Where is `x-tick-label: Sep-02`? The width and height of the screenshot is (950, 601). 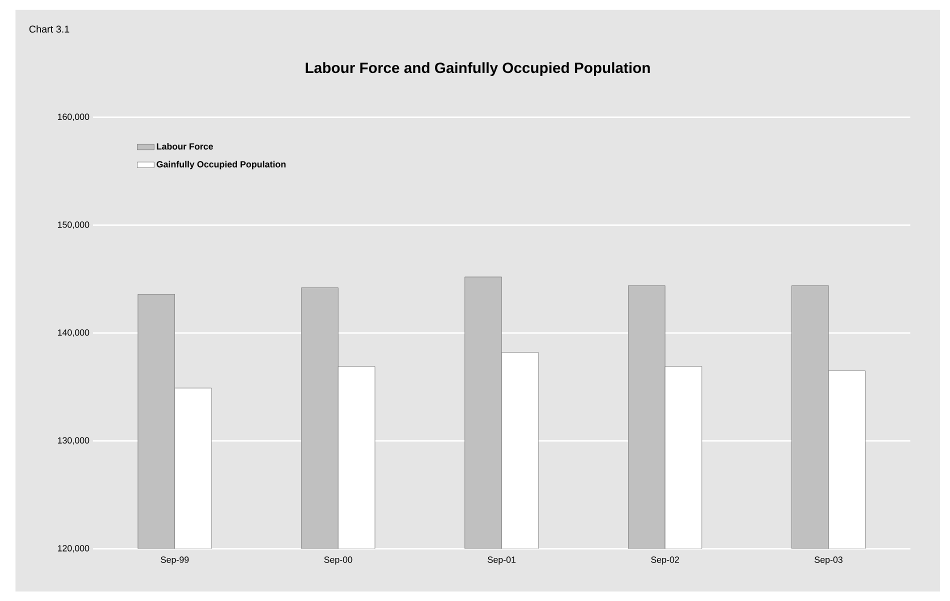
x-tick-label: Sep-02 is located at coordinates (665, 560).